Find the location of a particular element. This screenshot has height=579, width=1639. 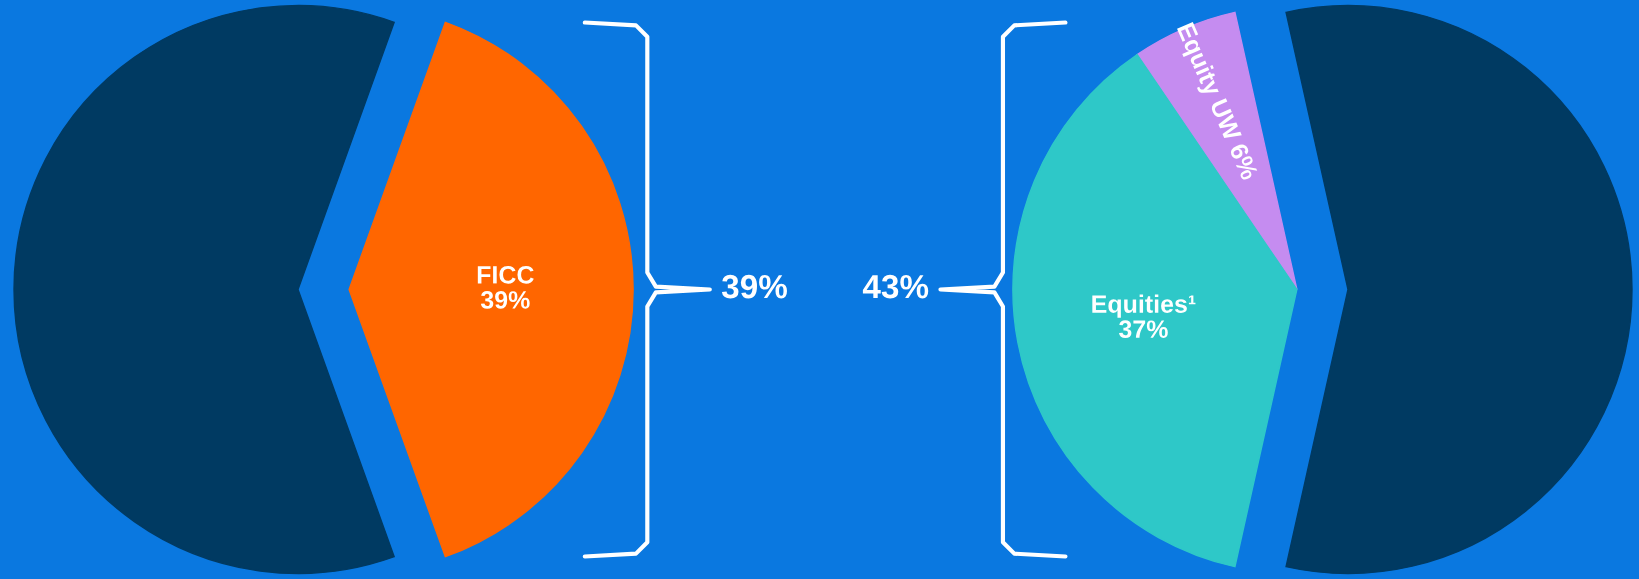

slice-label: FICC is located at coordinates (505, 274).